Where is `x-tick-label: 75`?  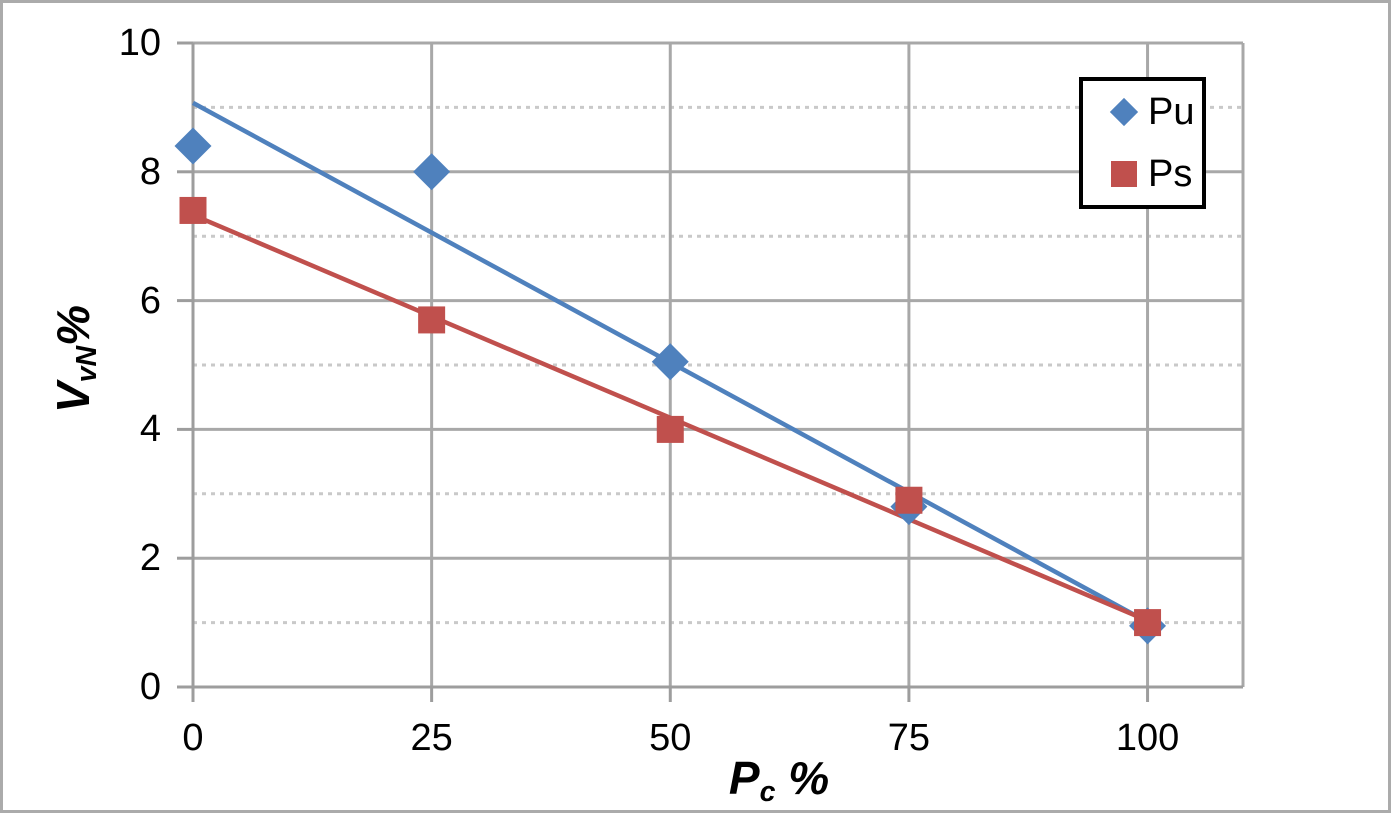 x-tick-label: 75 is located at coordinates (909, 738).